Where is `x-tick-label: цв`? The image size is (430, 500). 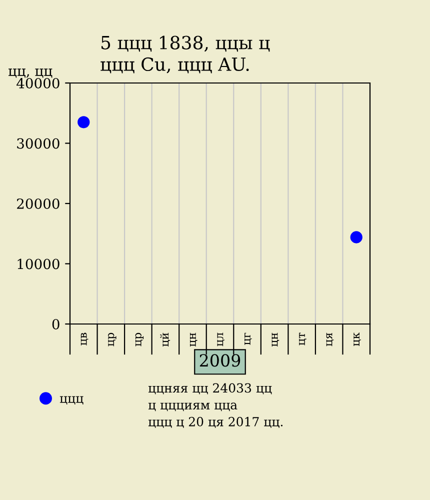 x-tick-label: цв is located at coordinates (84, 339).